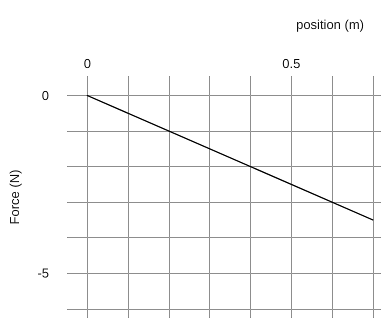 This screenshot has height=336, width=390. What do you see at coordinates (330, 24) in the screenshot?
I see `x-axis-title: position (m)` at bounding box center [330, 24].